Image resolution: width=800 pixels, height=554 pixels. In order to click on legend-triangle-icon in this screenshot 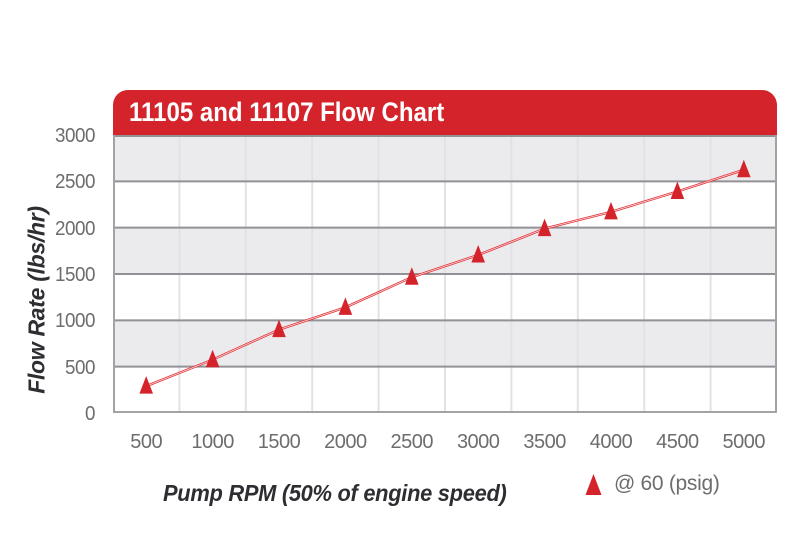, I will do `click(593, 484)`.